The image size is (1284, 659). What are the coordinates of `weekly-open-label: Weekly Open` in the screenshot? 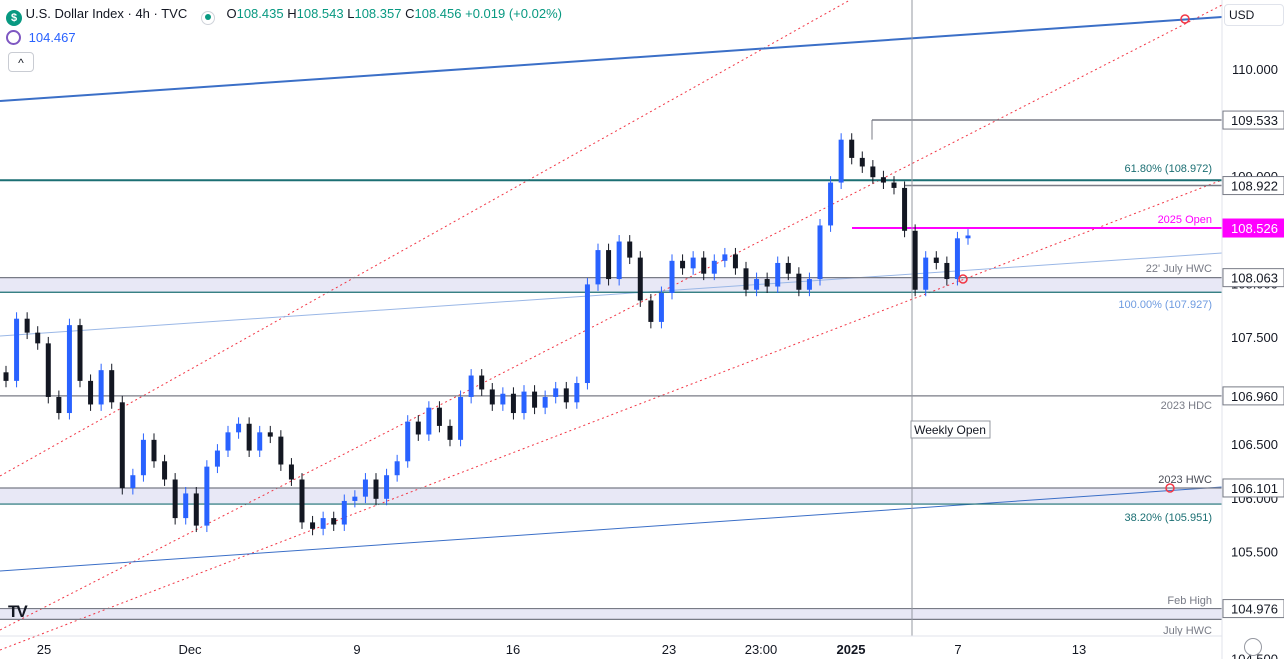 It's located at (950, 430).